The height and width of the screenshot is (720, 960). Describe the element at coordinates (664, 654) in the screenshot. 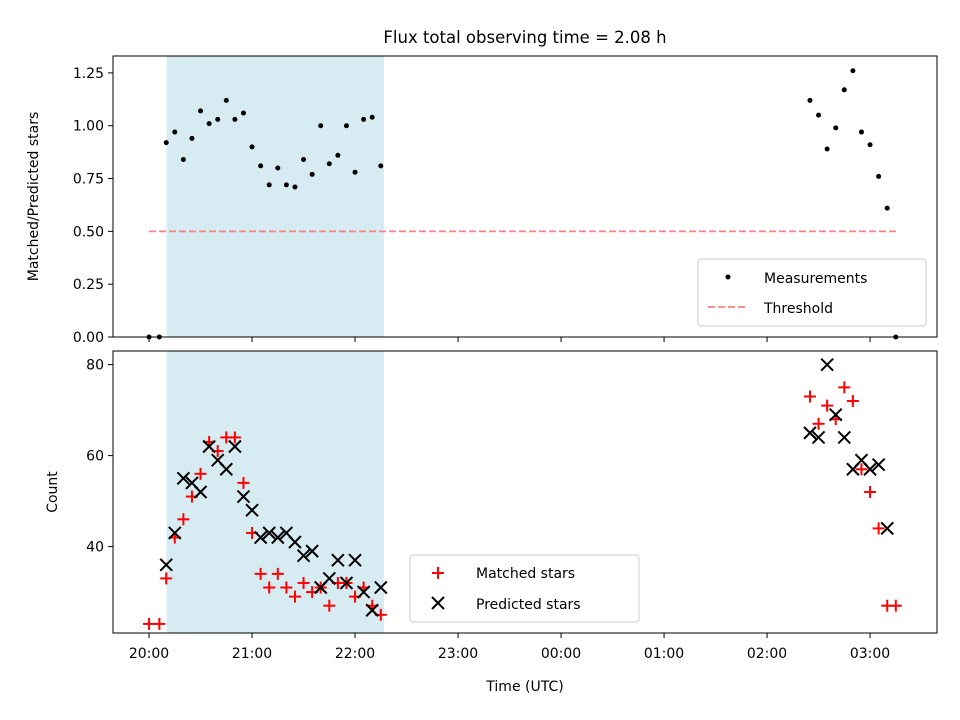

I see `x-tick-label: 01:00` at that location.